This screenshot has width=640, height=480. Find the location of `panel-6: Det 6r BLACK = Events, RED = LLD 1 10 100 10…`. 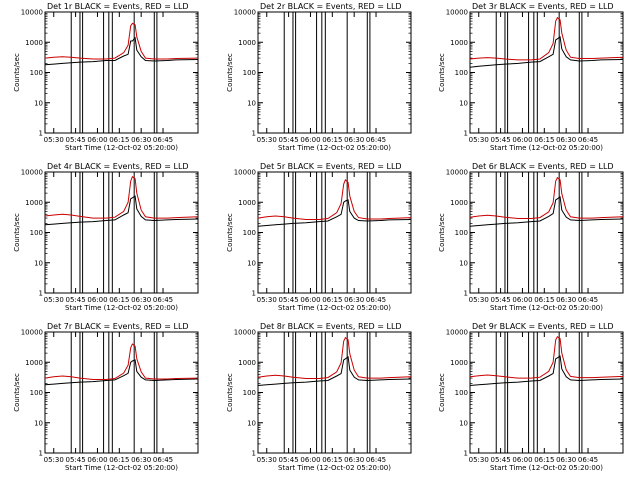

panel-6: Det 6r BLACK = Events, RED = LLD 1 10 100 10… is located at coordinates (531, 237).